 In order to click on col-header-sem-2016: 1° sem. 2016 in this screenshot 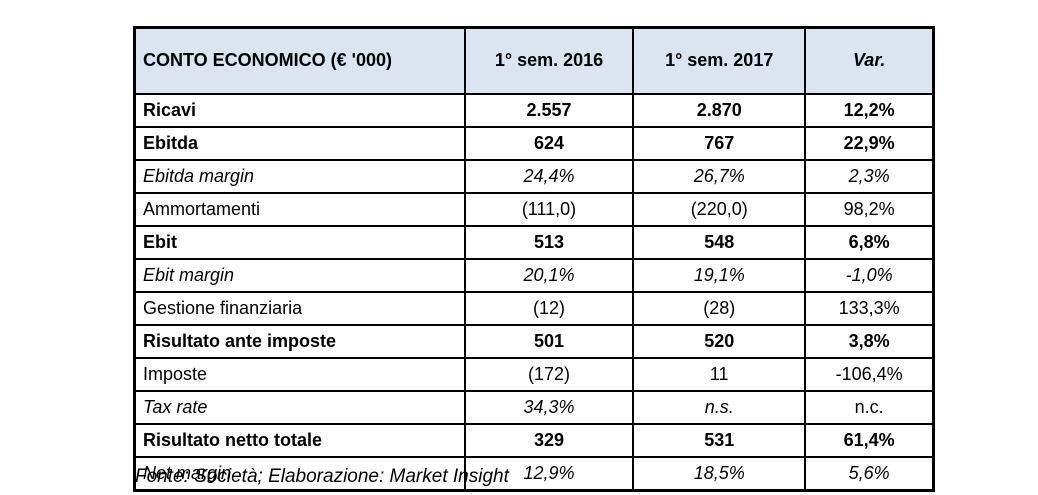, I will do `click(549, 60)`.